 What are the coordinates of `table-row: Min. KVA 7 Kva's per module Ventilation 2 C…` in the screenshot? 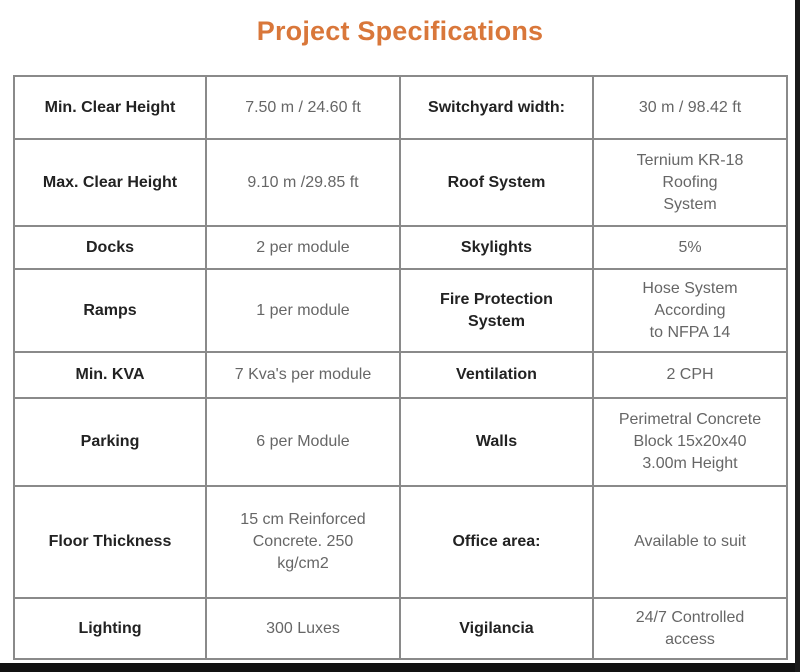 It's located at (400, 375).